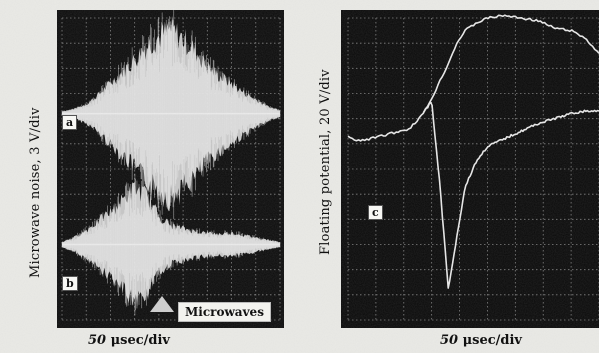 The image size is (599, 353). I want to click on x-axis-unit-c: μsec/div, so click(492, 340).